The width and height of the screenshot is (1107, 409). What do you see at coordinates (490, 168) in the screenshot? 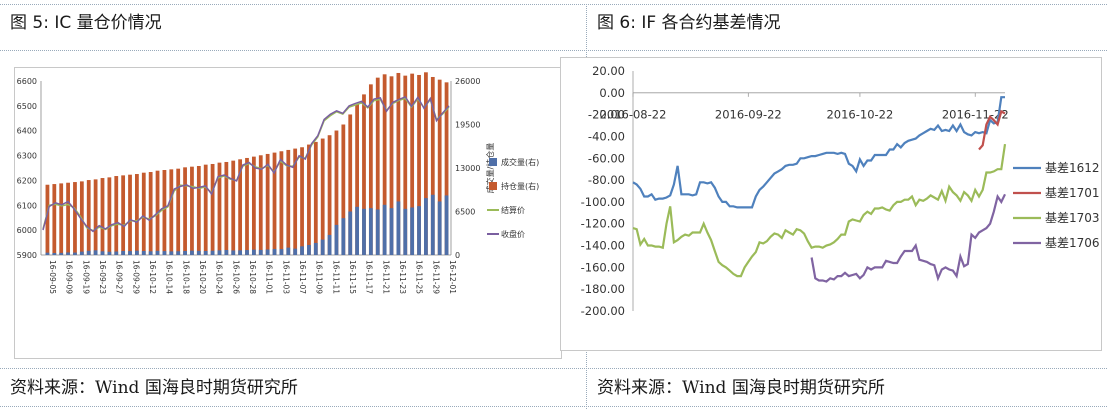
I see `y-right-axis-label: 成交量/持仓量` at bounding box center [490, 168].